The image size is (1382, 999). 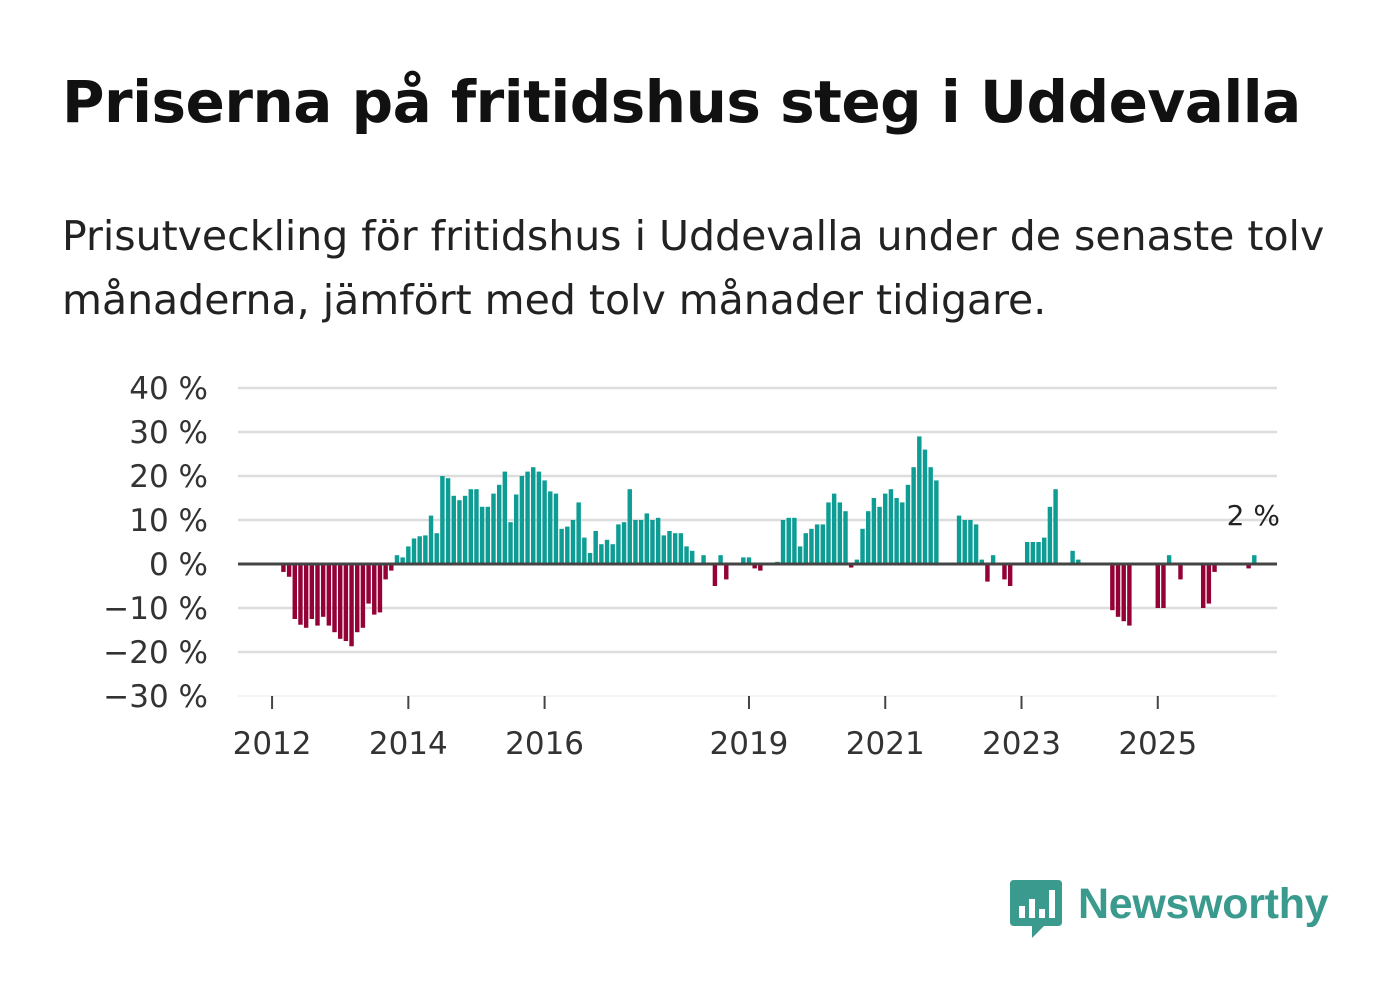 What do you see at coordinates (168, 521) in the screenshot?
I see `y-tick-label: 10 %` at bounding box center [168, 521].